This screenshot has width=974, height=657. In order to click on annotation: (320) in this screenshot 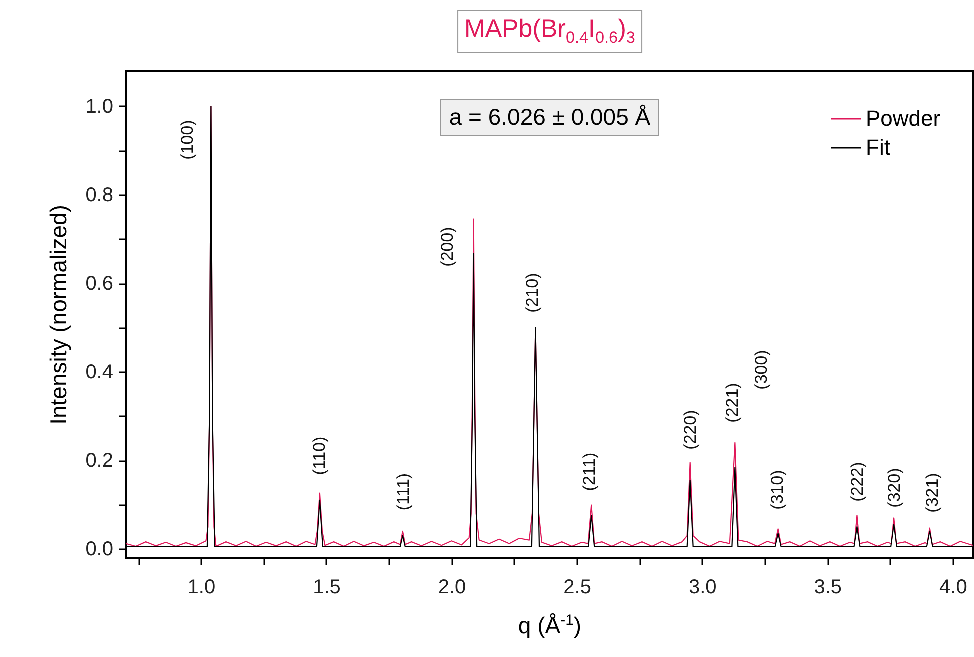, I will do `click(895, 488)`.